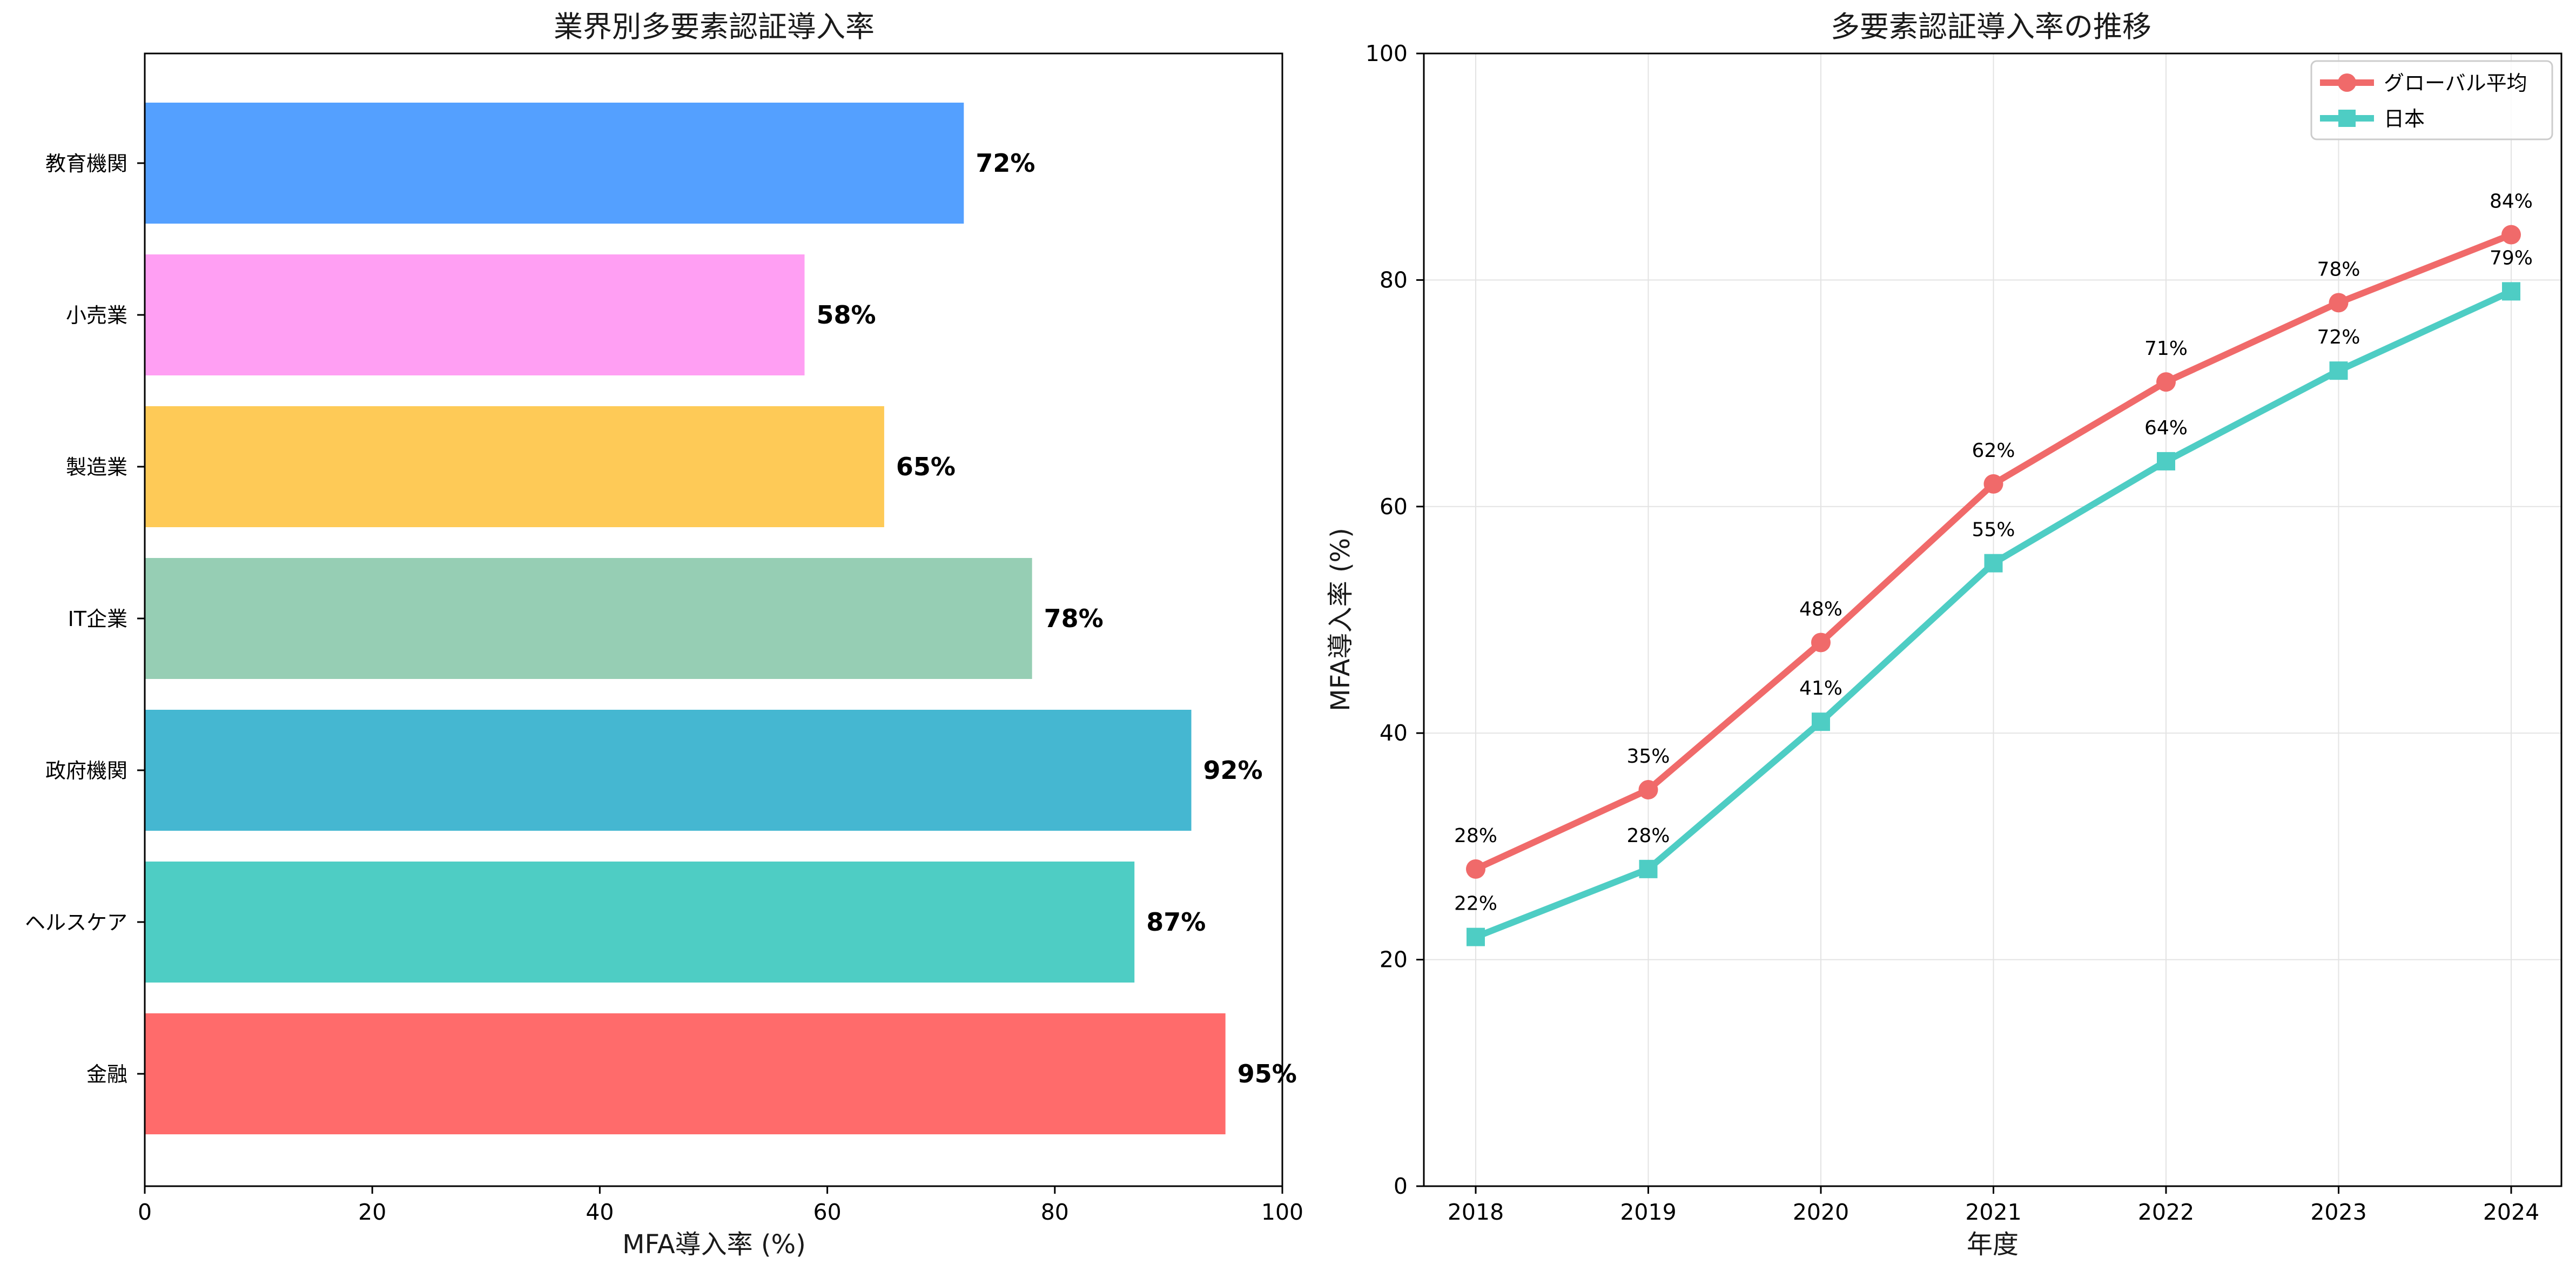  What do you see at coordinates (714, 1244) in the screenshot?
I see `bar-x-axis-label: MFA導入率 (%)` at bounding box center [714, 1244].